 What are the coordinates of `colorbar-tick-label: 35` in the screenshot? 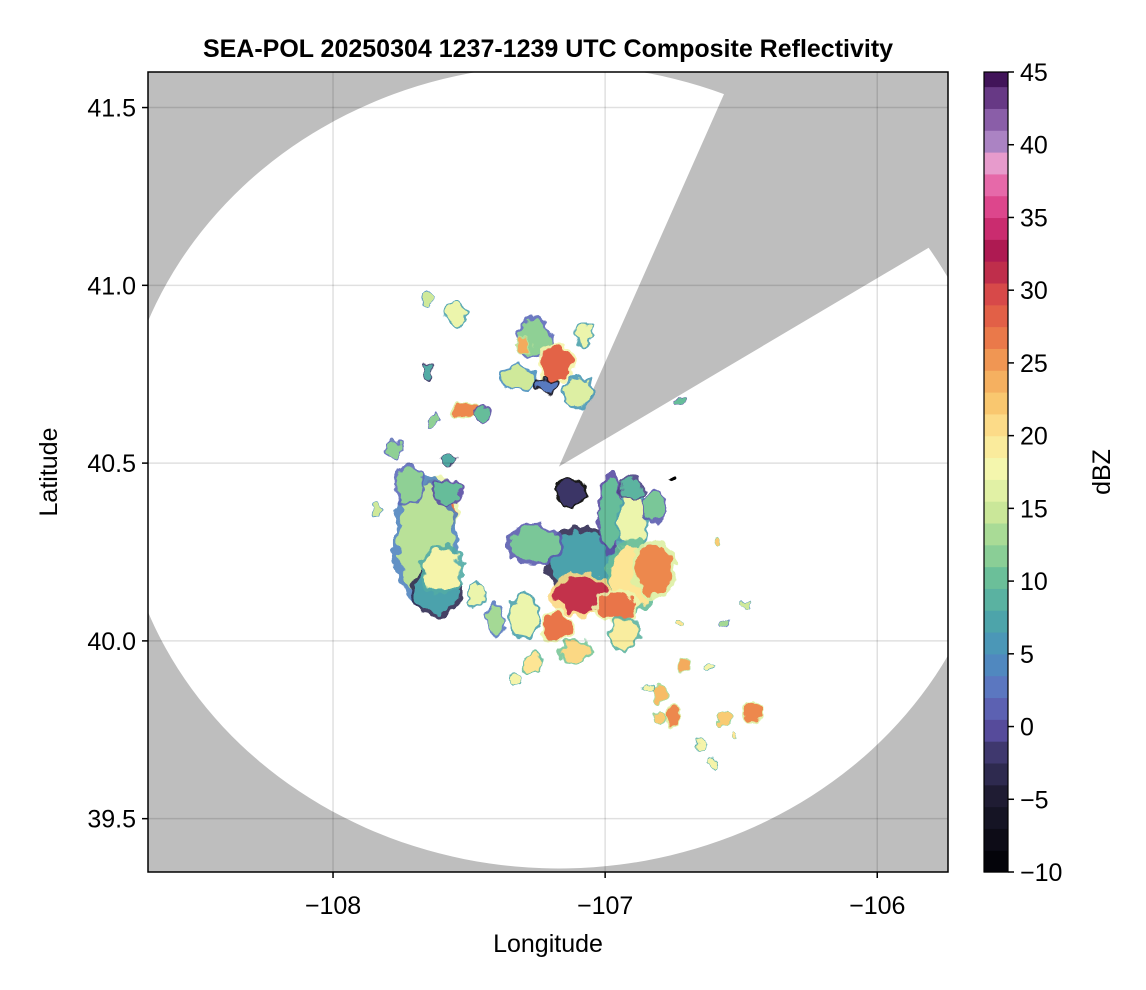 It's located at (1034, 218).